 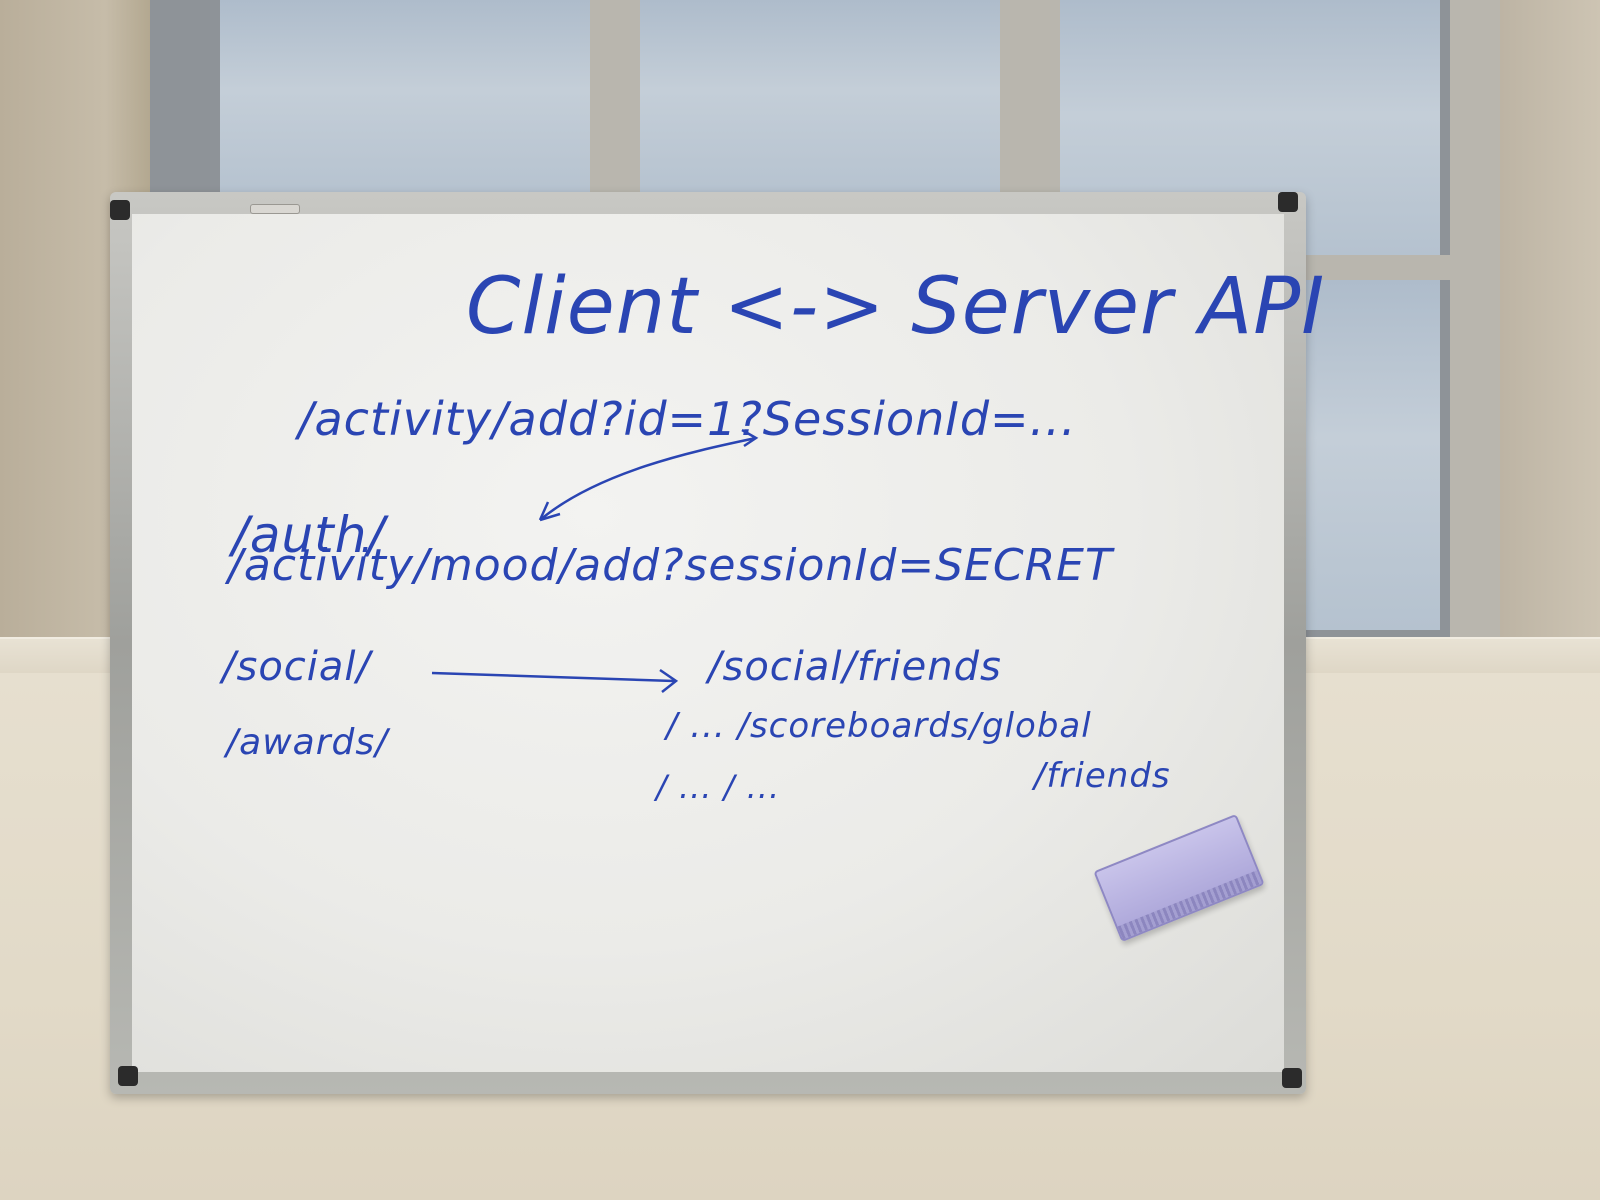 I want to click on whiteboard-line-friends: /friends, so click(x=1102, y=776).